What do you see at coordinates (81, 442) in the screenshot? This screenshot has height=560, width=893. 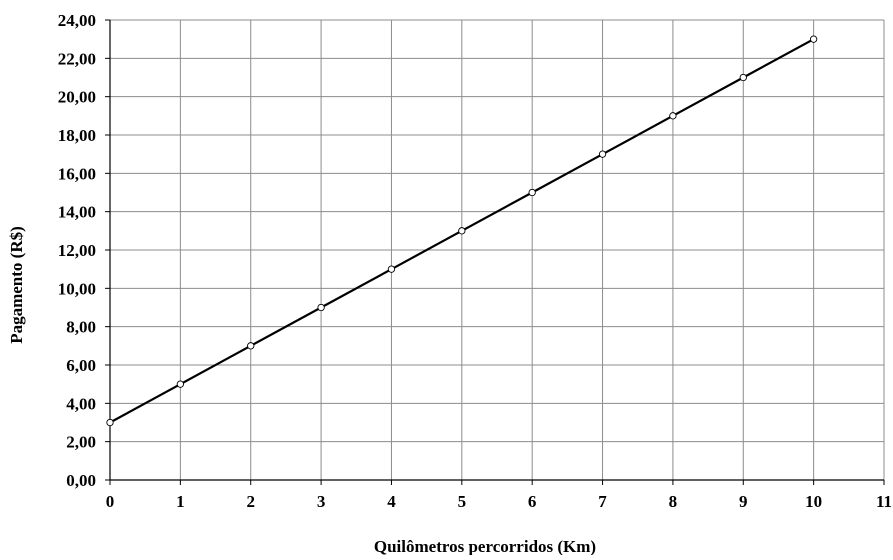 I see `y-tick-label: 2,00` at bounding box center [81, 442].